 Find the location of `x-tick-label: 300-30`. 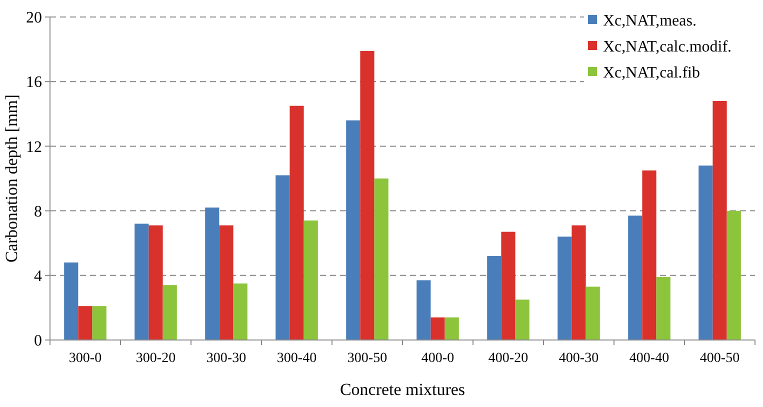

x-tick-label: 300-30 is located at coordinates (226, 358).